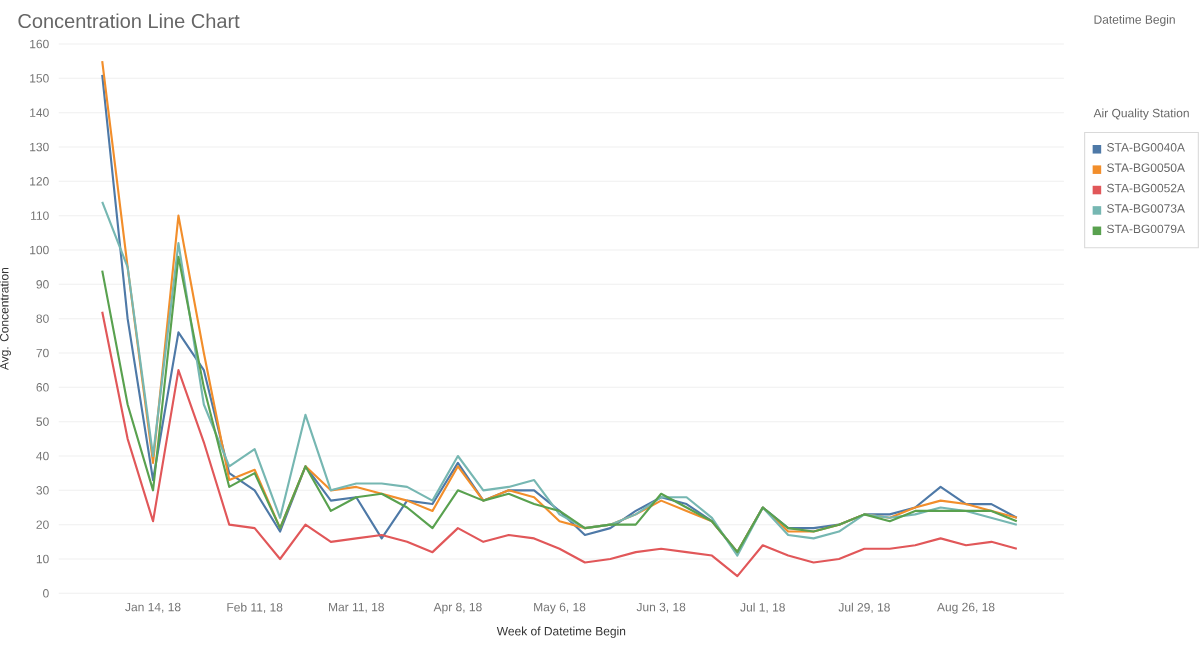 The height and width of the screenshot is (652, 1200). I want to click on chart-title: Concentration Line Chart, so click(129, 21).